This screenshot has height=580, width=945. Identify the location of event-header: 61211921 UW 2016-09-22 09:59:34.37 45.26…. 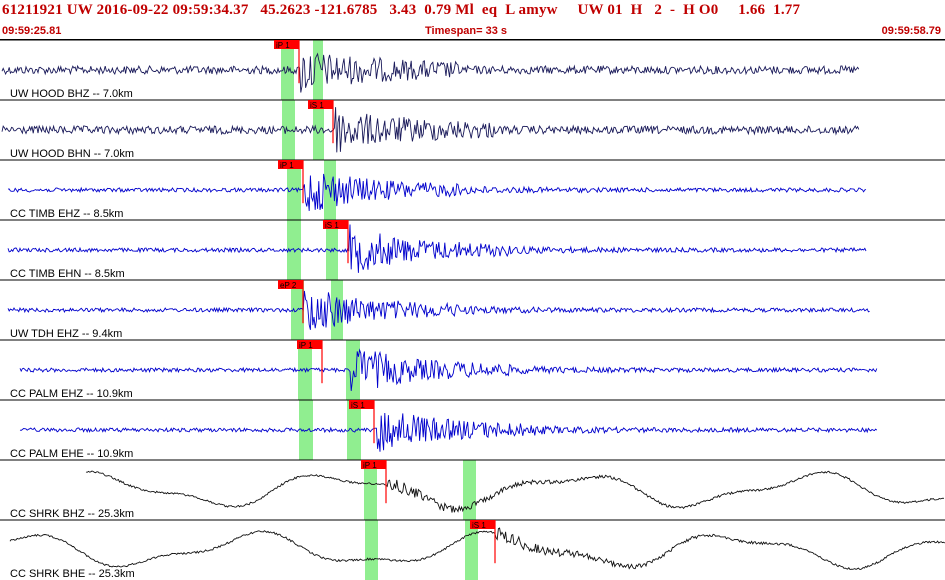
(472, 19).